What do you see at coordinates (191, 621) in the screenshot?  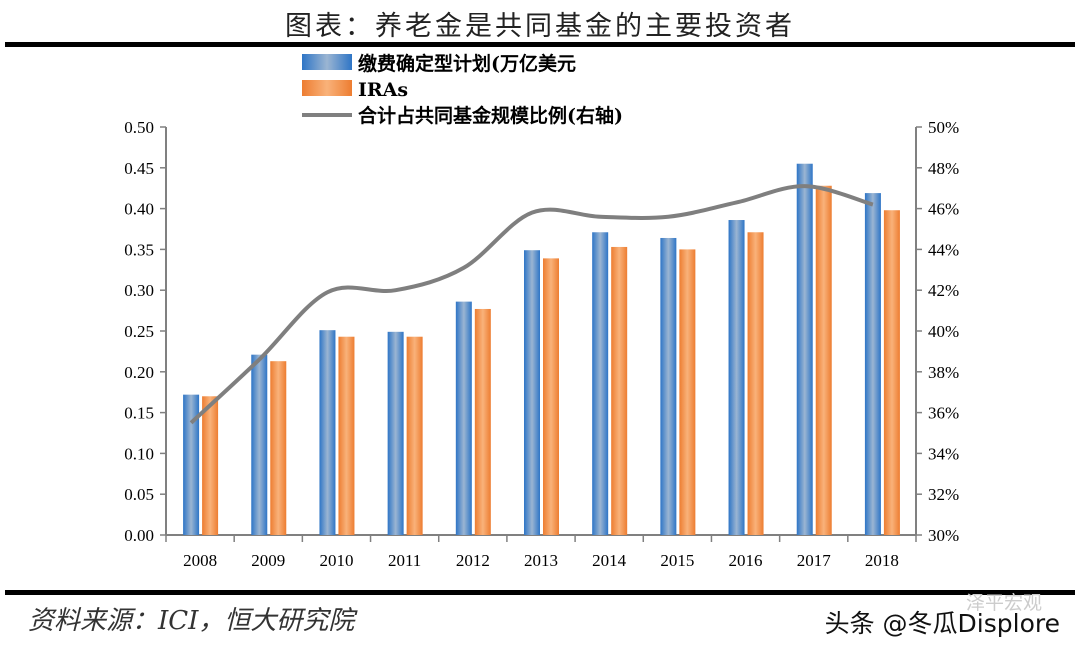 I see `source-note: 资料来源：ICI，恒大研究院` at bounding box center [191, 621].